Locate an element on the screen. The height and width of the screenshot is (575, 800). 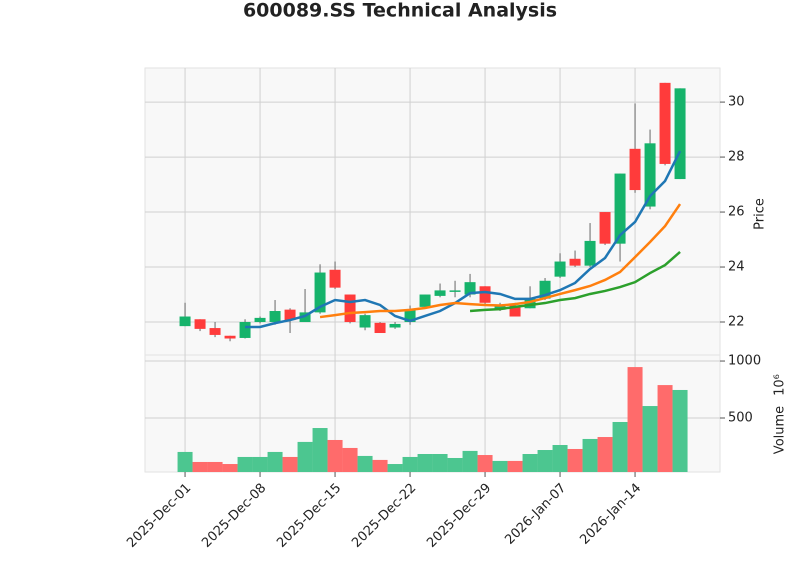
y-tick-label: 28 is located at coordinates (736, 157).